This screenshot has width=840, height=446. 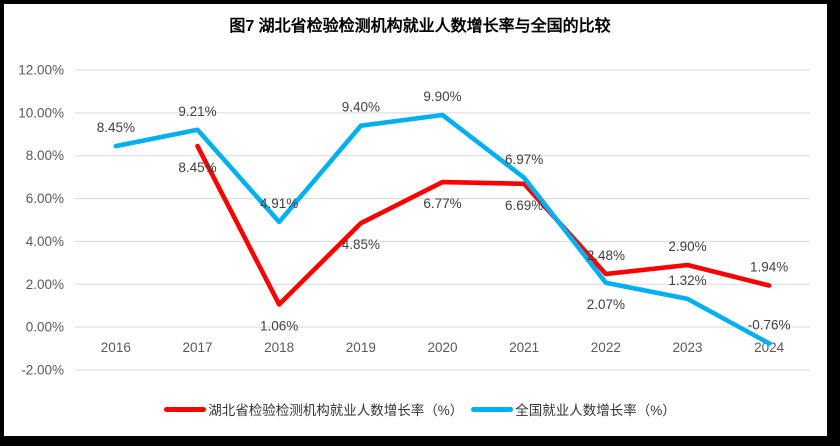 What do you see at coordinates (42, 370) in the screenshot?
I see `y-tick-label: -2.00%` at bounding box center [42, 370].